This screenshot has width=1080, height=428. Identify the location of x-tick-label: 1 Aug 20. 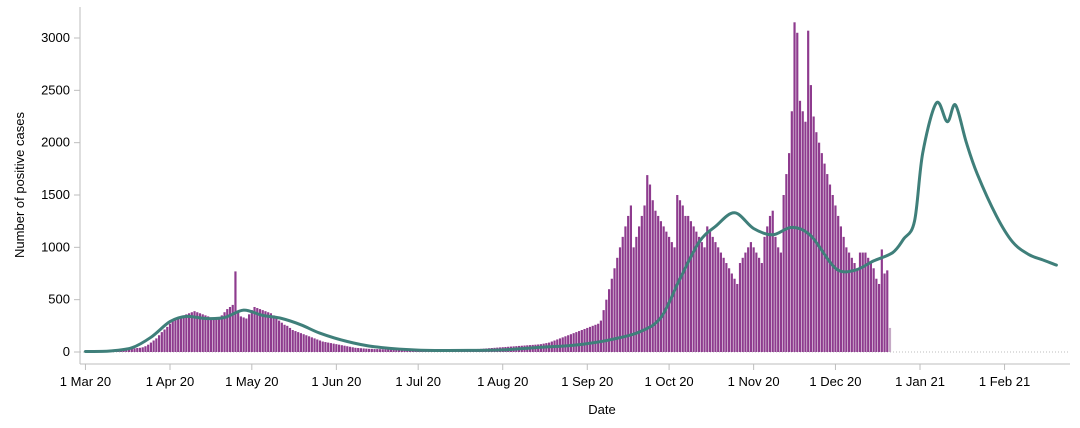
(502, 381).